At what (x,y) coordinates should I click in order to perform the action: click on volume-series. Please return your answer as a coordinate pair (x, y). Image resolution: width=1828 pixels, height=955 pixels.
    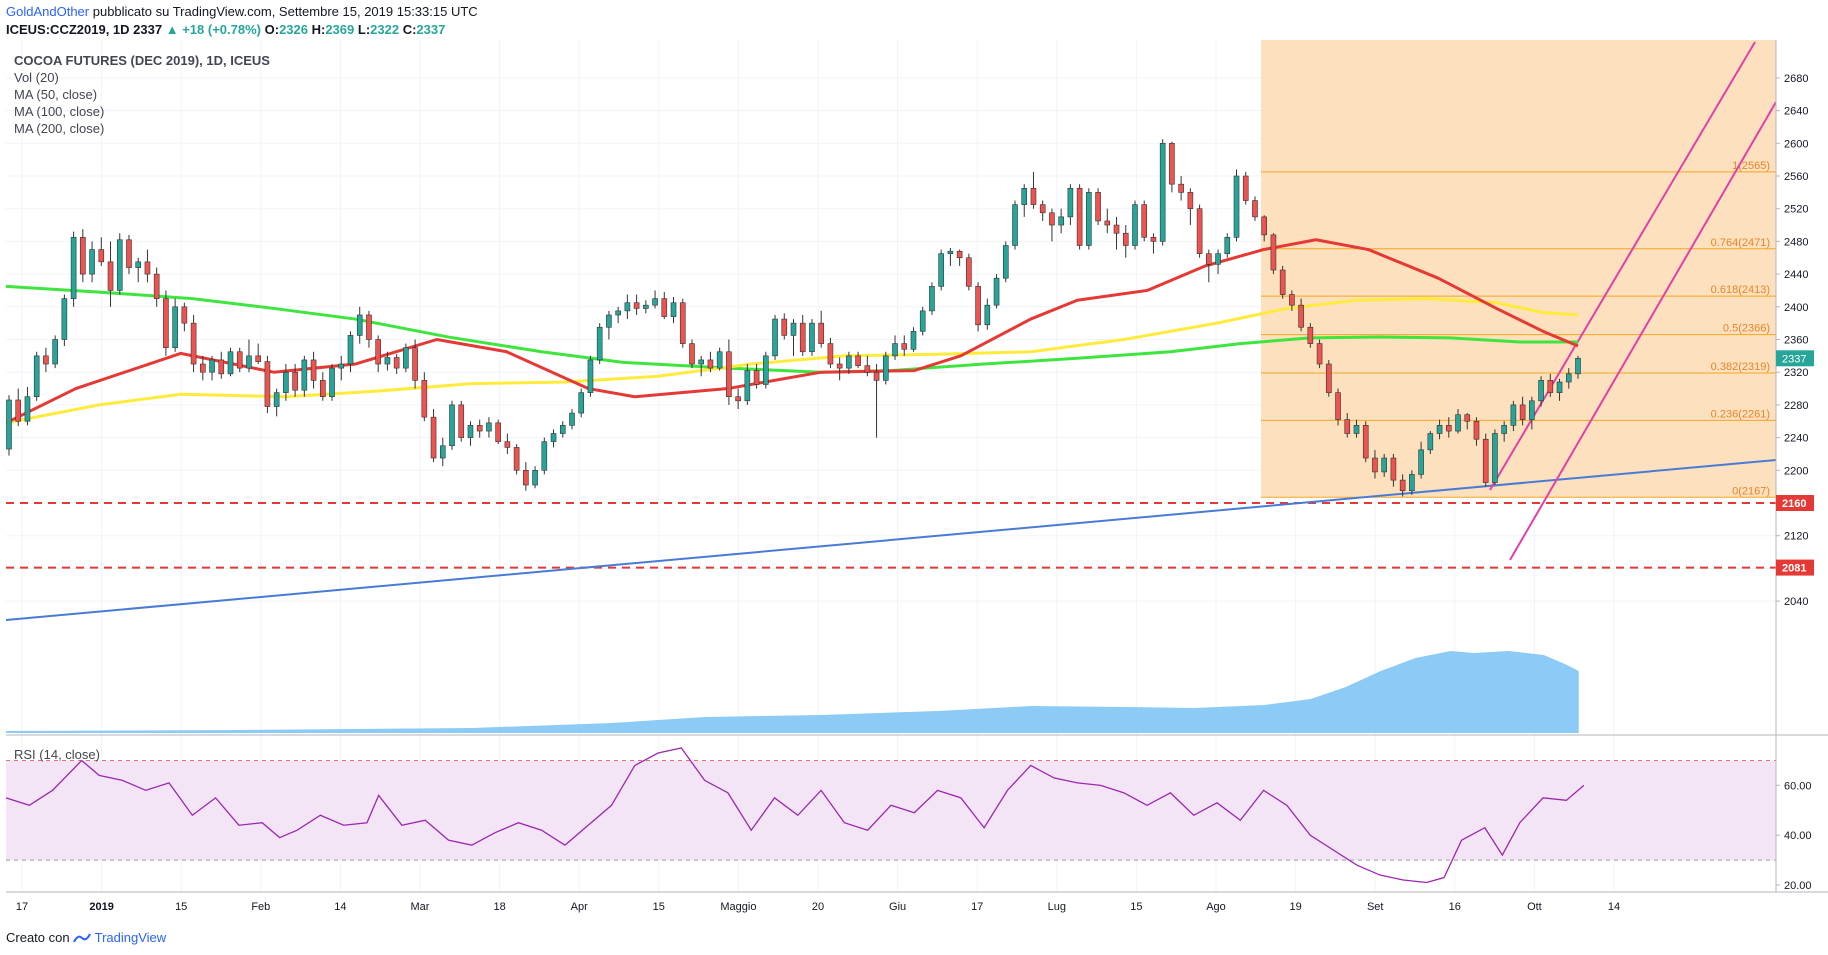
    Looking at the image, I should click on (792, 692).